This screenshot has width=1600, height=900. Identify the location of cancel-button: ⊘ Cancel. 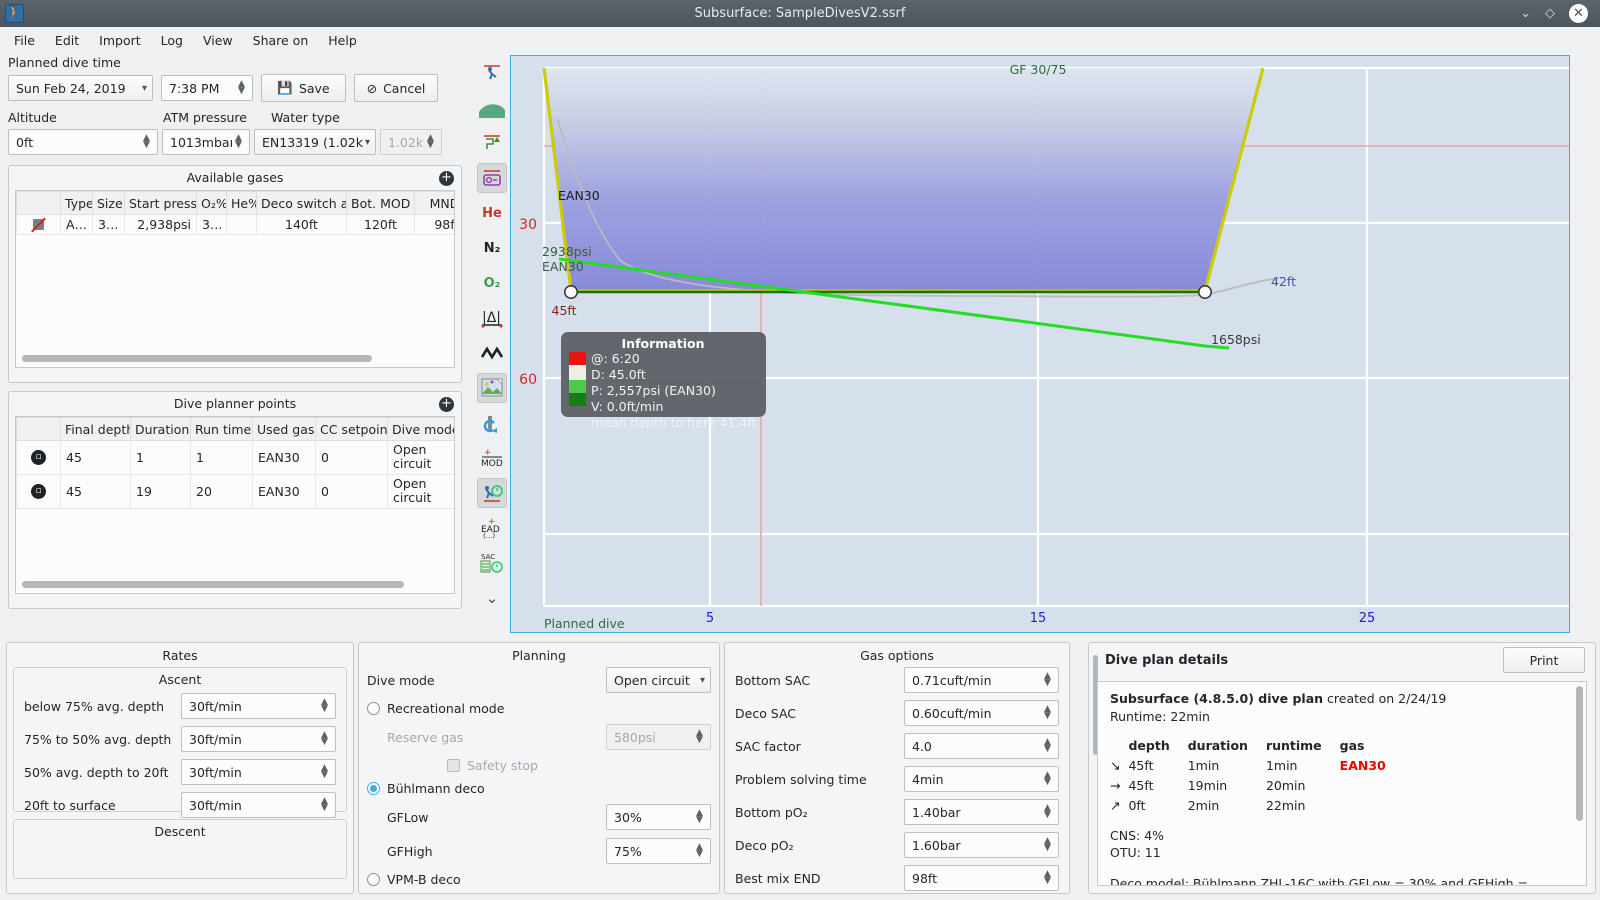
(396, 88).